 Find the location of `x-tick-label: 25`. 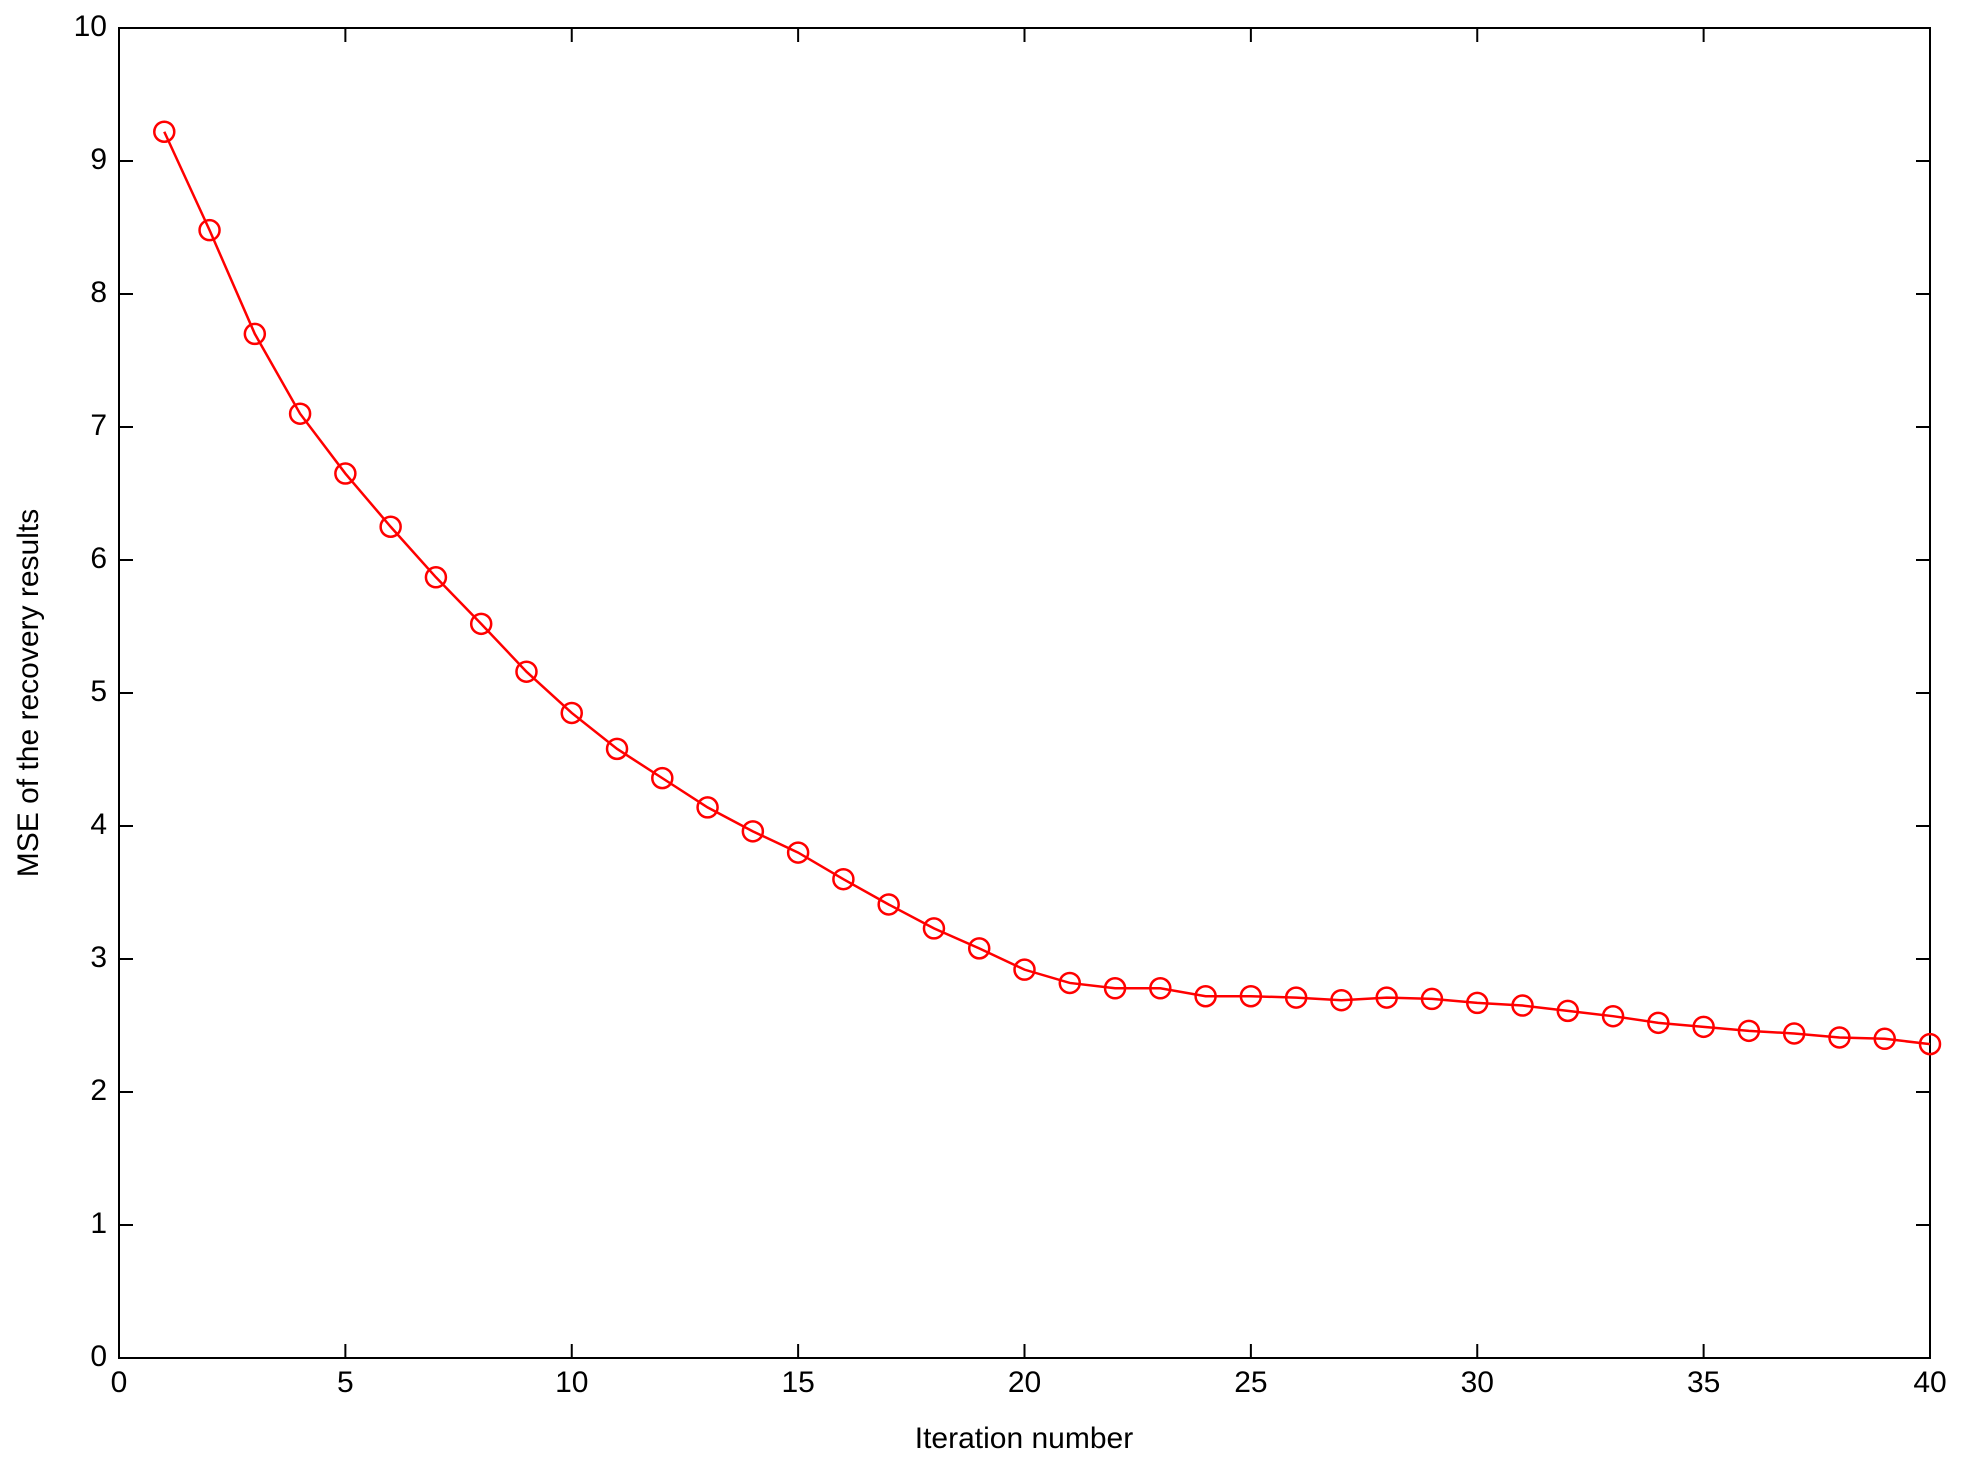

x-tick-label: 25 is located at coordinates (1250, 1382).